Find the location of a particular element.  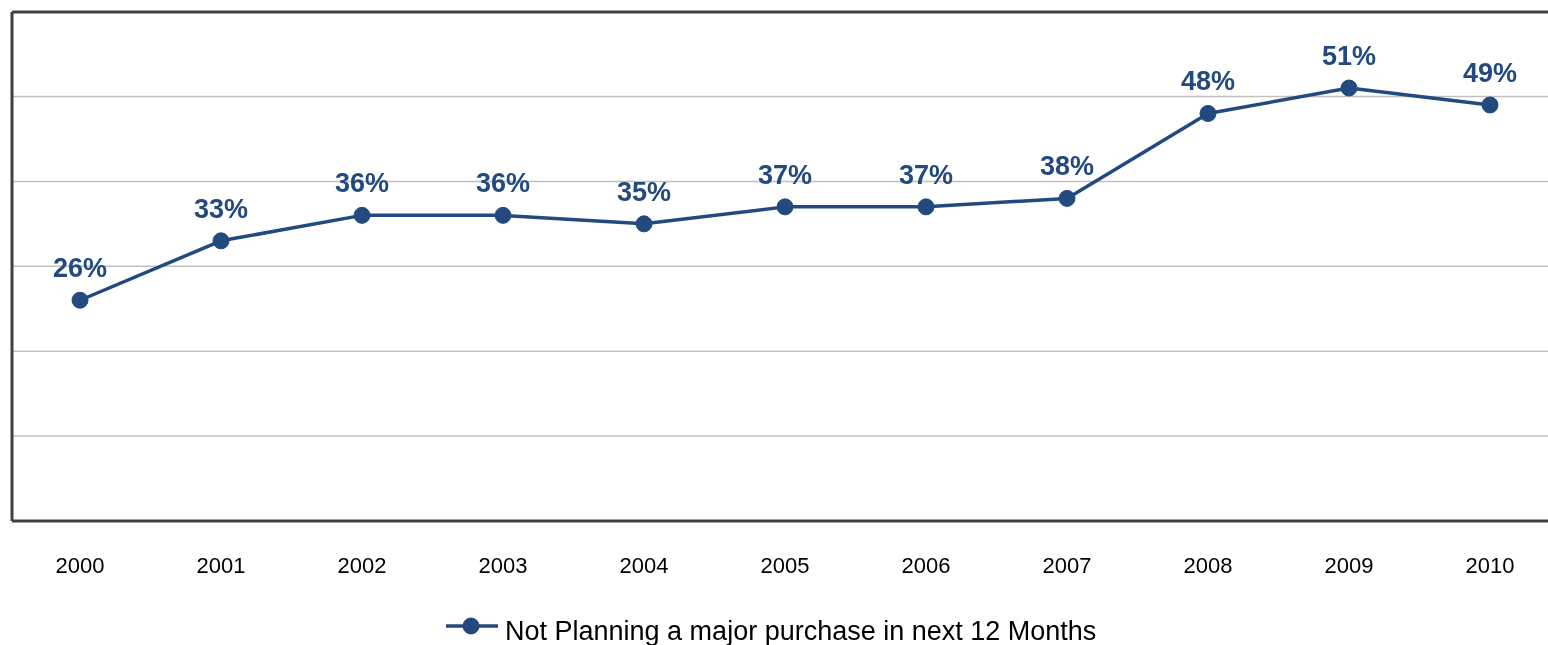

x-tick-label: 2001 is located at coordinates (221, 565).